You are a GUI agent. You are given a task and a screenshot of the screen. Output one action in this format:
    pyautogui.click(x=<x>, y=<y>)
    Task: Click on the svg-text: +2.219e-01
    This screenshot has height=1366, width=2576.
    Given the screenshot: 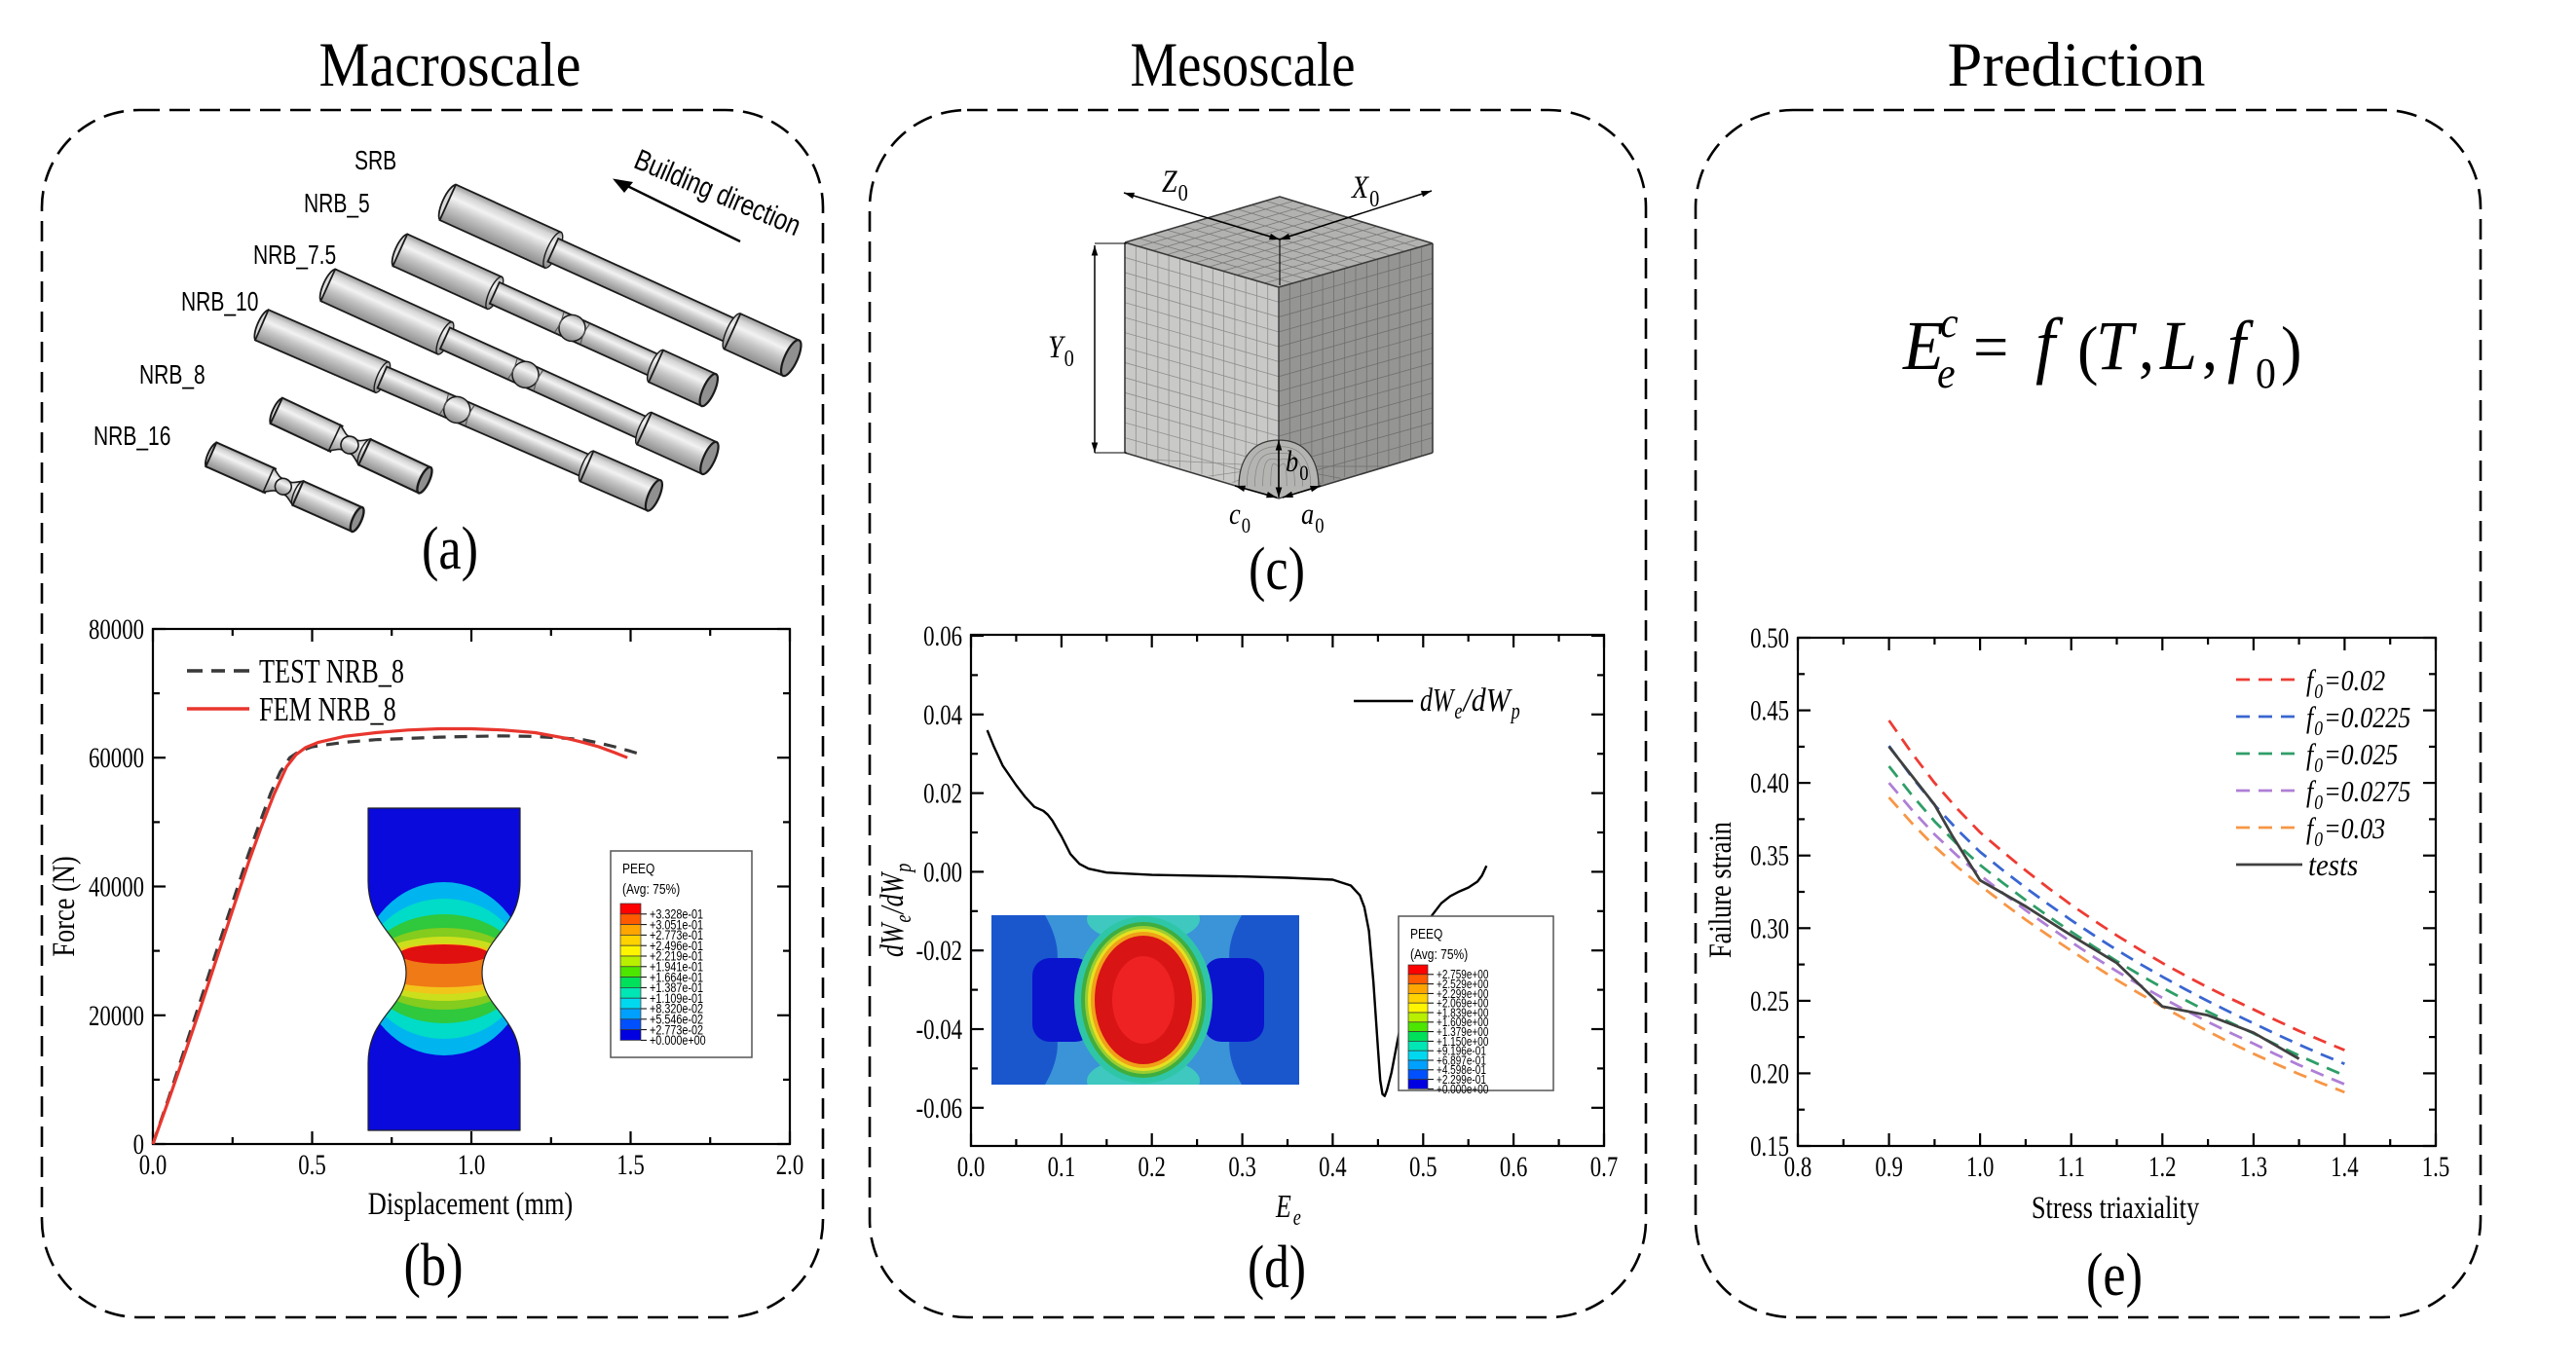 What is the action you would take?
    pyautogui.click(x=676, y=956)
    